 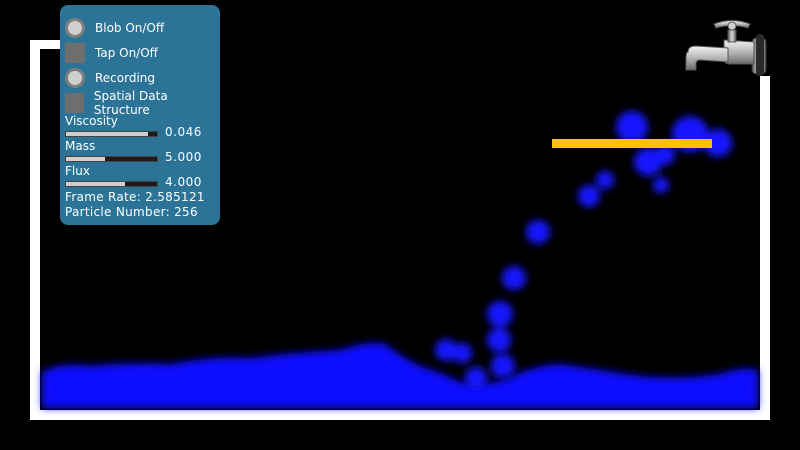 What do you see at coordinates (632, 143) in the screenshot?
I see `barrier-platform` at bounding box center [632, 143].